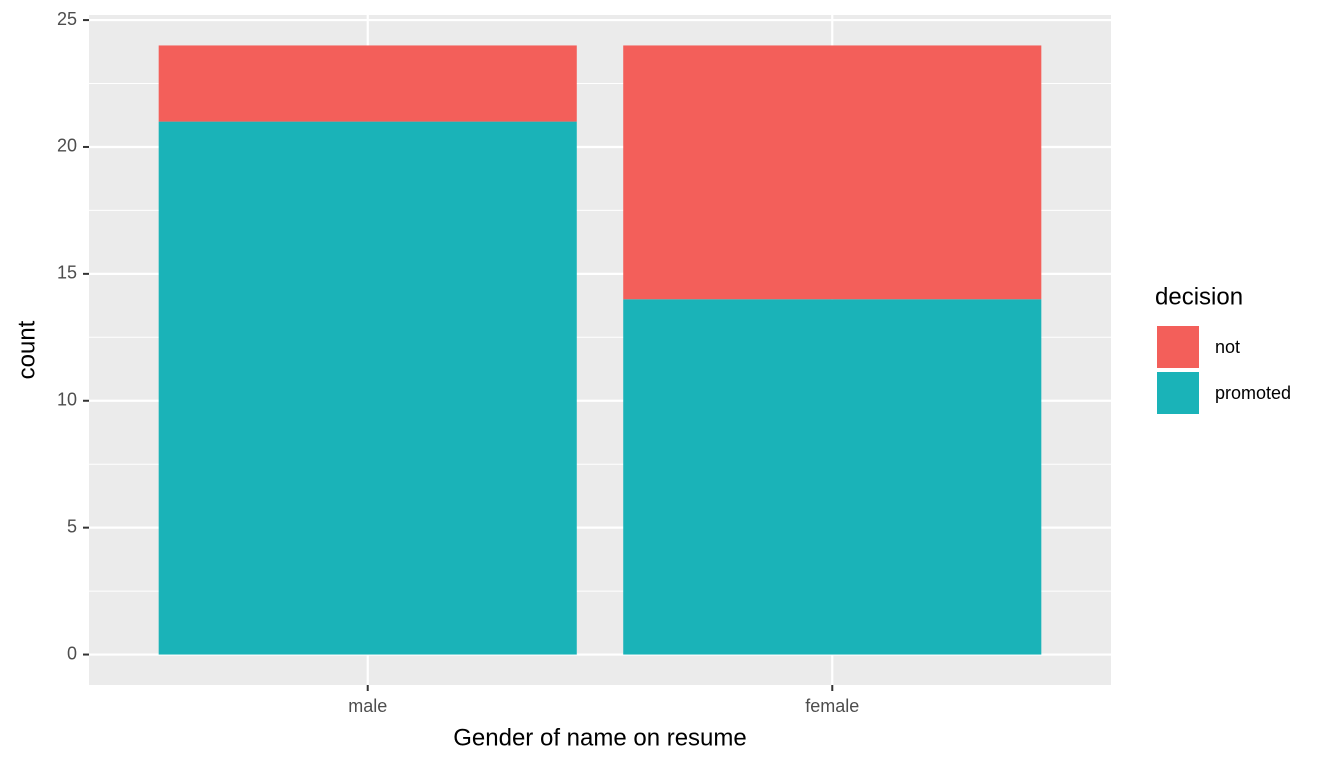 This screenshot has height=768, width=1344. What do you see at coordinates (67, 146) in the screenshot?
I see `y-tick-label: 20` at bounding box center [67, 146].